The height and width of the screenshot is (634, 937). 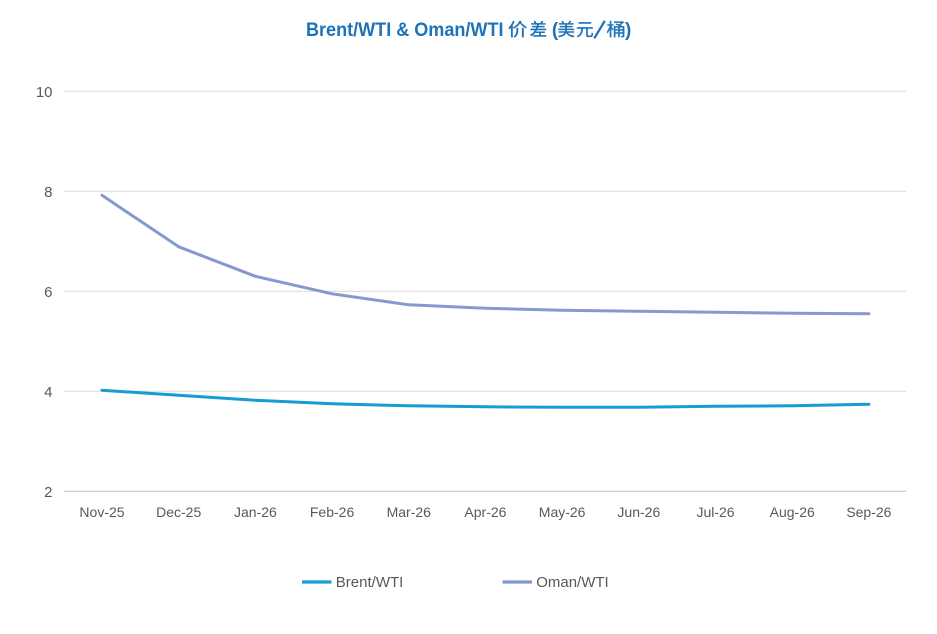 What do you see at coordinates (48, 392) in the screenshot?
I see `svg-text: 4` at bounding box center [48, 392].